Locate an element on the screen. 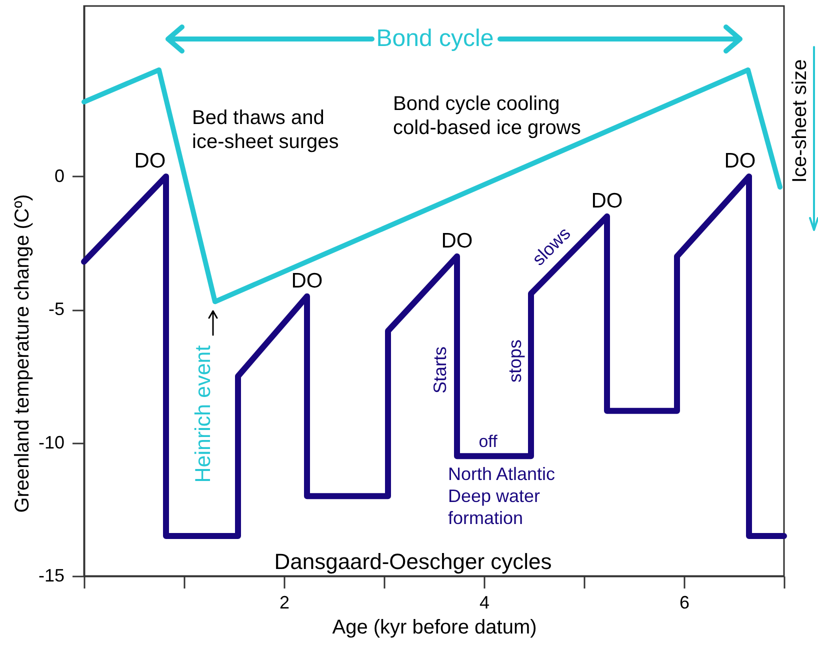 The width and height of the screenshot is (818, 646). y-tick-label: -15 is located at coordinates (51, 576).